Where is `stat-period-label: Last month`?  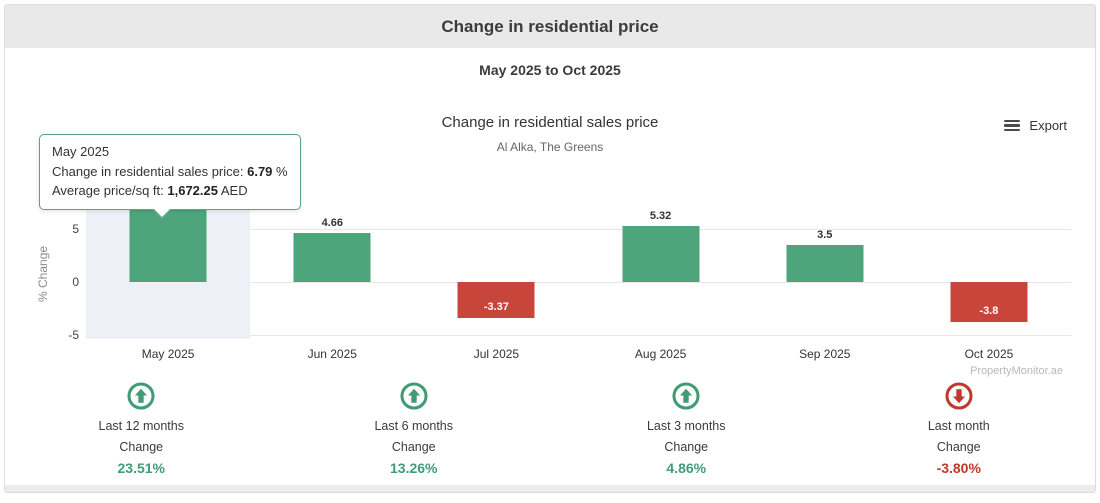 stat-period-label: Last month is located at coordinates (958, 426).